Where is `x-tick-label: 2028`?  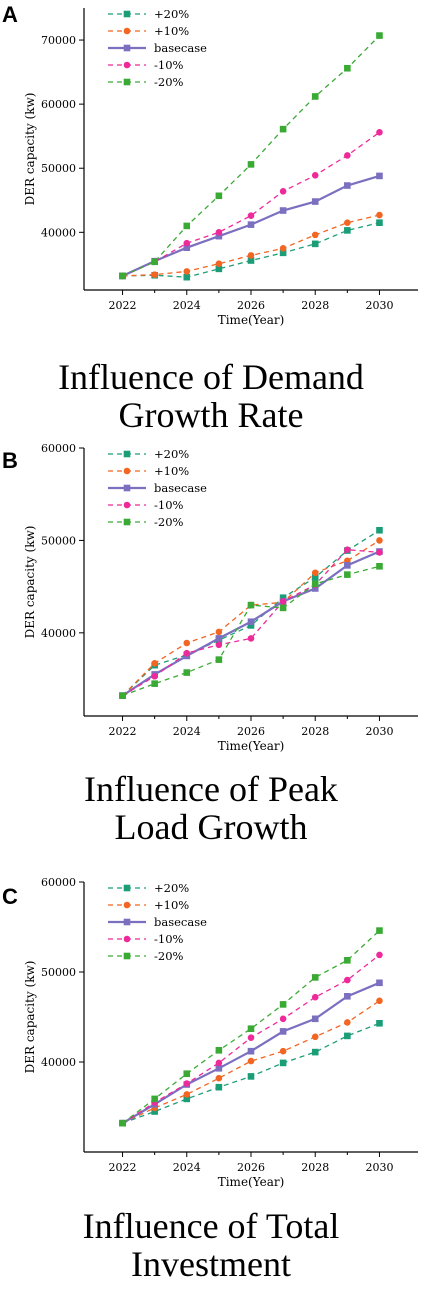
x-tick-label: 2028 is located at coordinates (315, 1167).